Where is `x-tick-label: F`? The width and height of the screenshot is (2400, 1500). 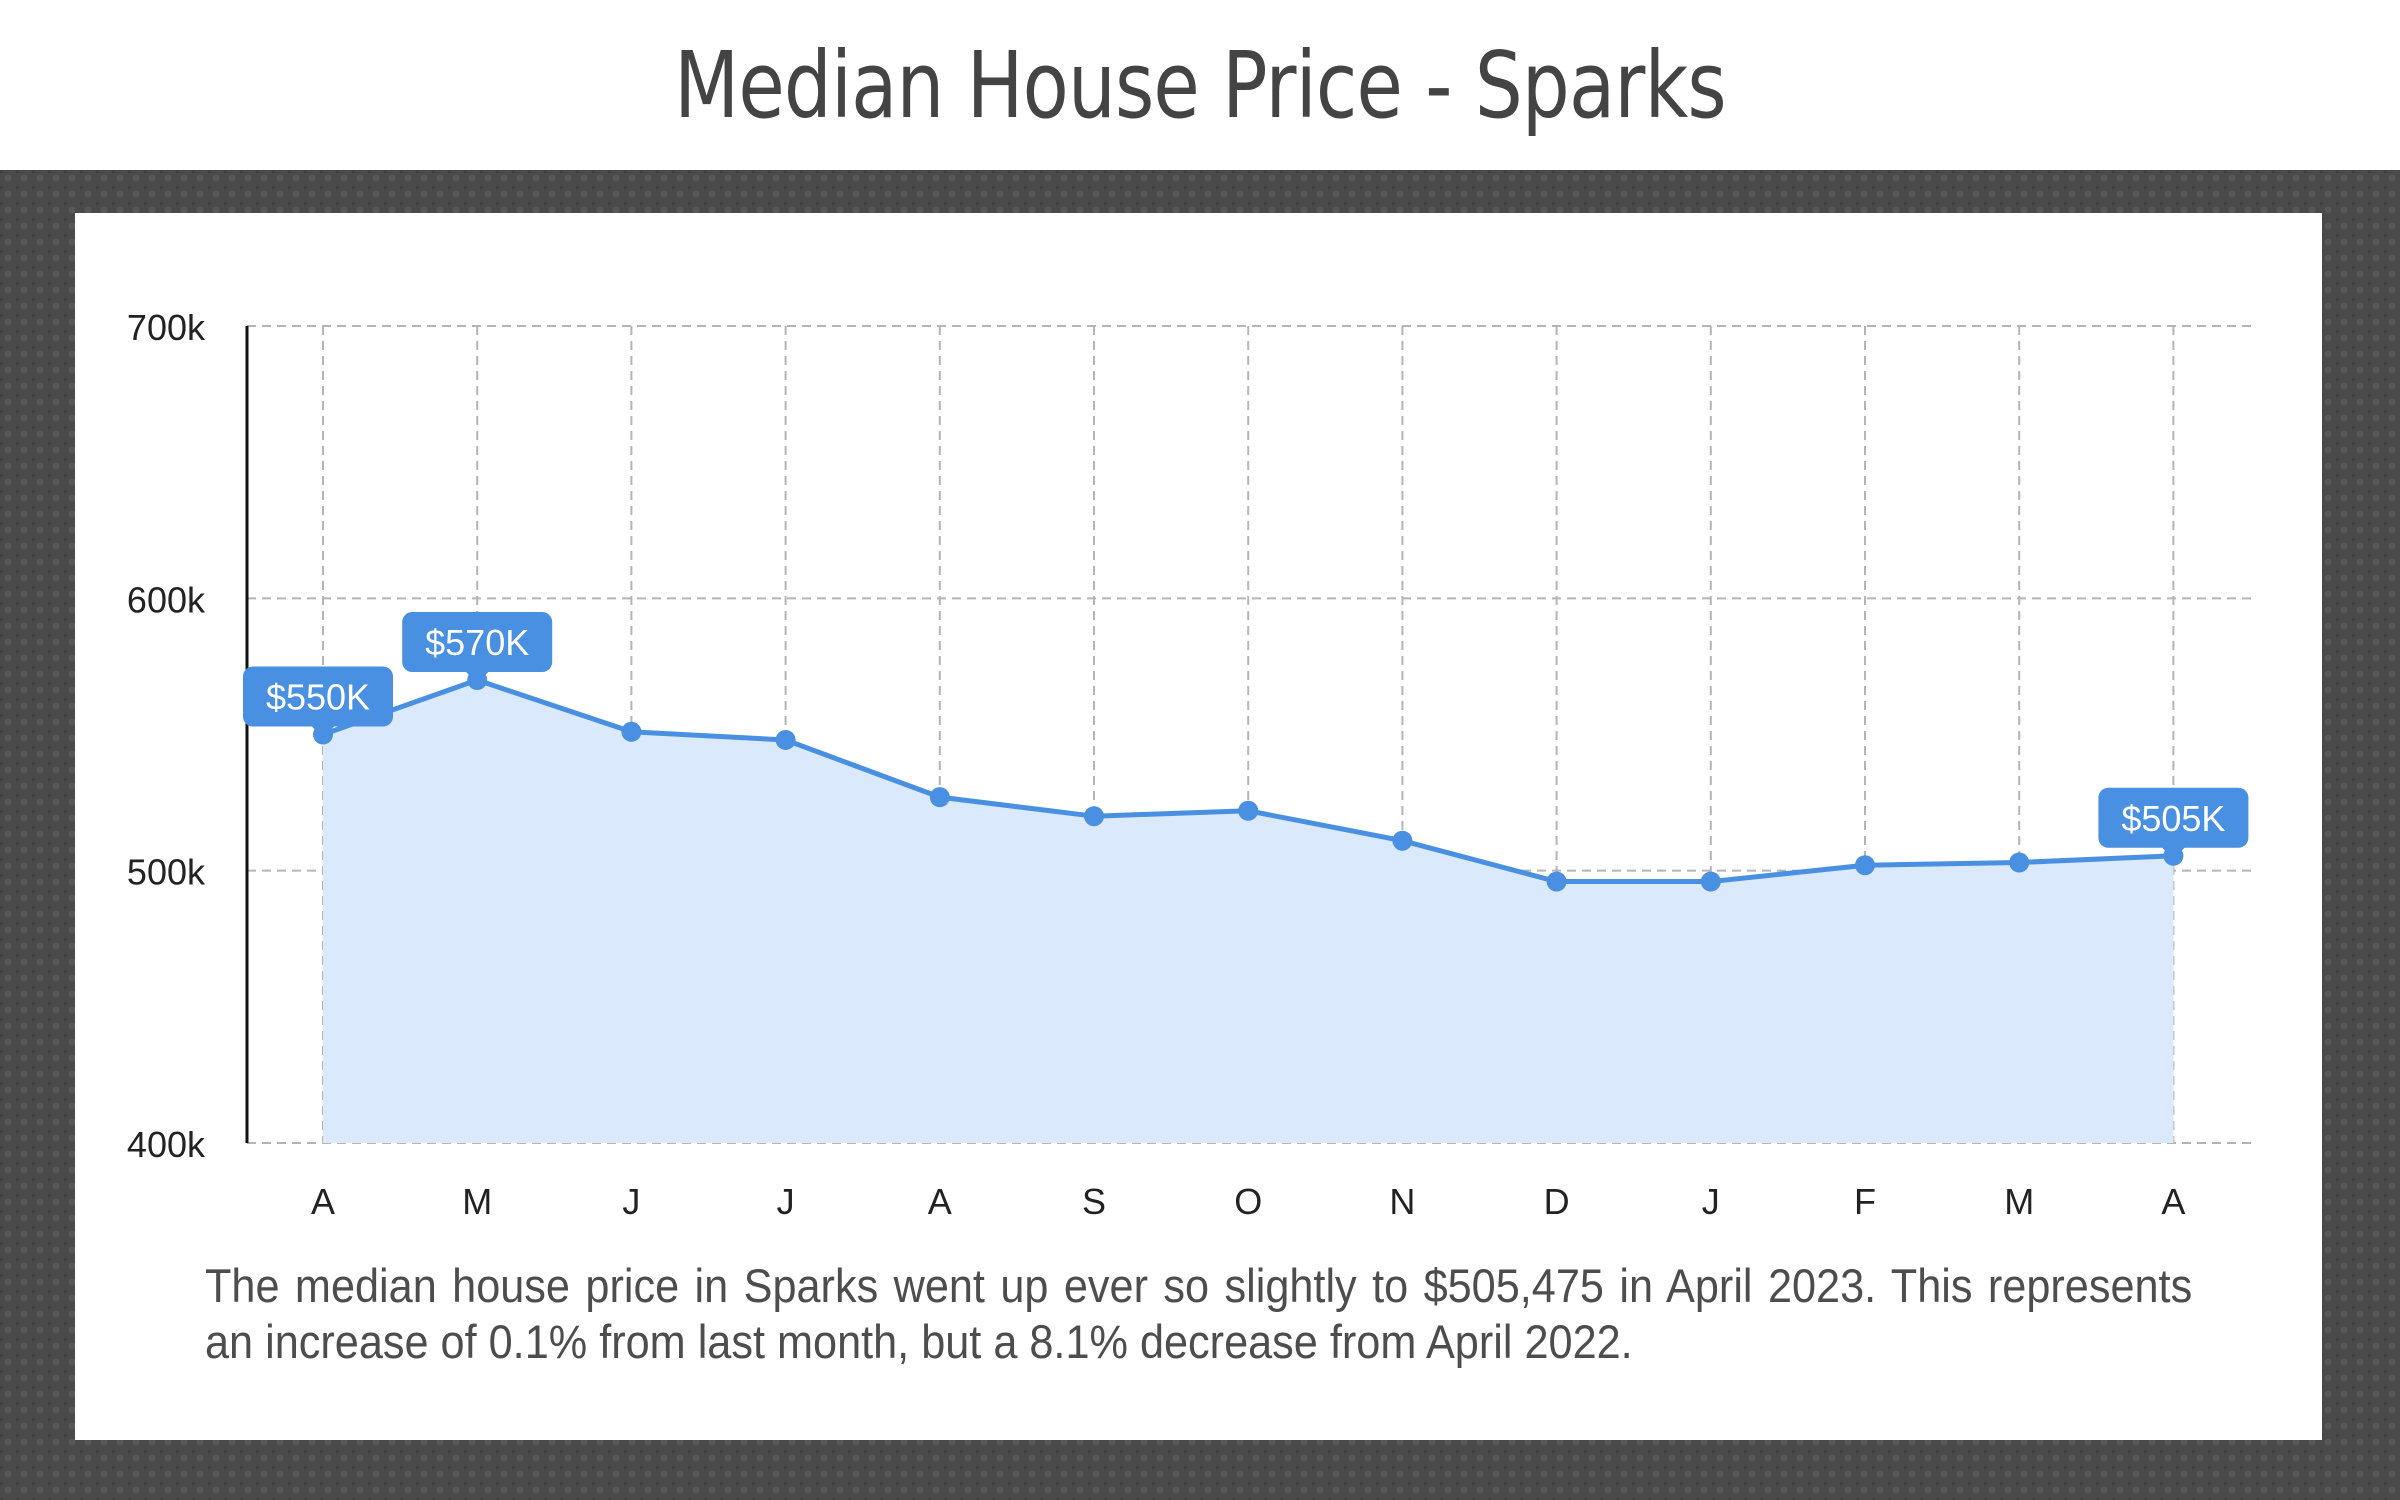
x-tick-label: F is located at coordinates (1865, 1201).